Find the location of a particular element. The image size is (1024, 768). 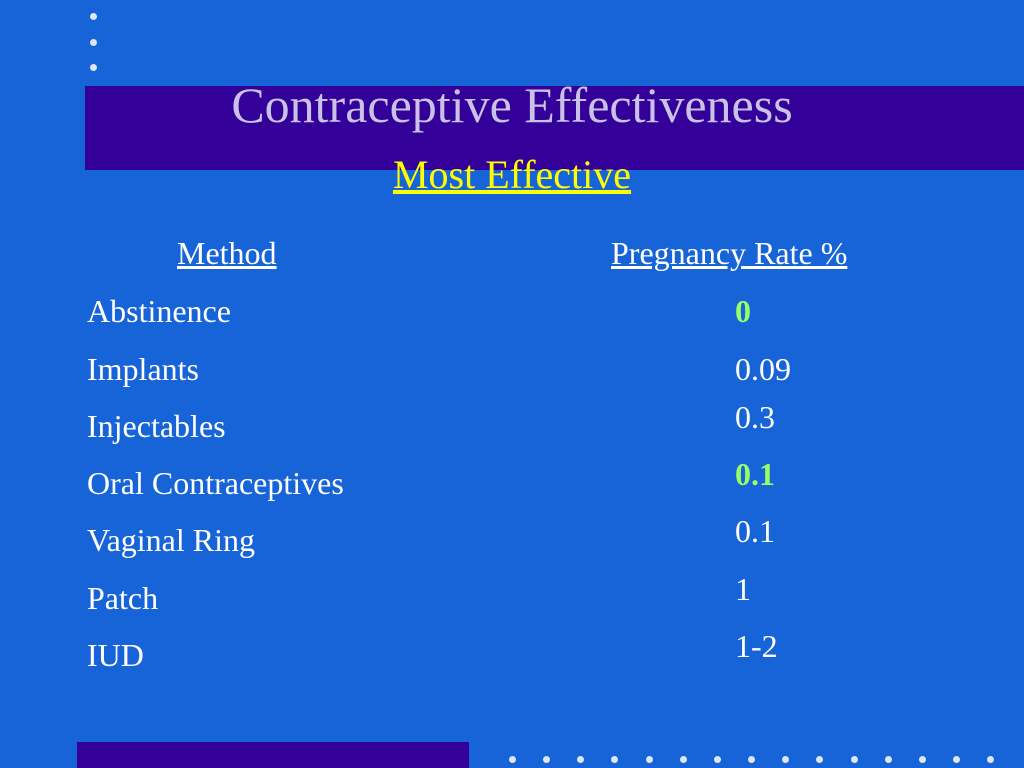

bottom-band is located at coordinates (273, 755).